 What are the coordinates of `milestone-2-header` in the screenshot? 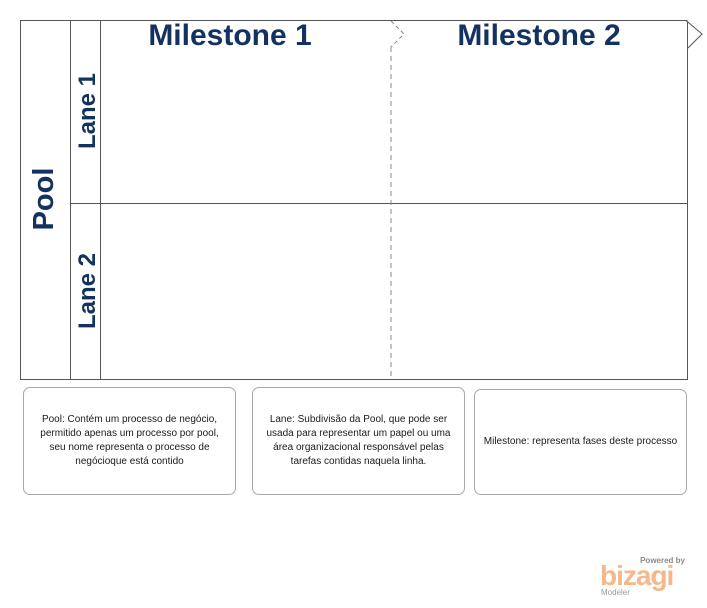 It's located at (694, 34).